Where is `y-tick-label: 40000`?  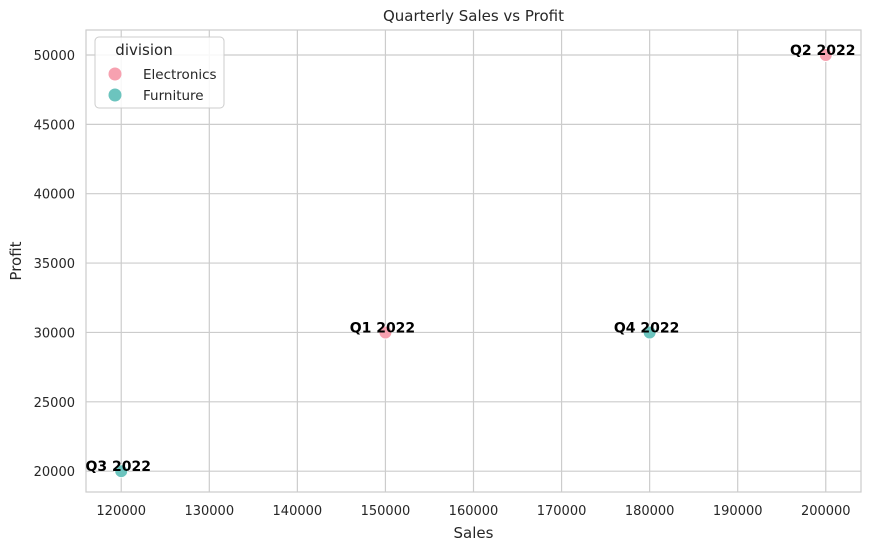
y-tick-label: 40000 is located at coordinates (54, 195).